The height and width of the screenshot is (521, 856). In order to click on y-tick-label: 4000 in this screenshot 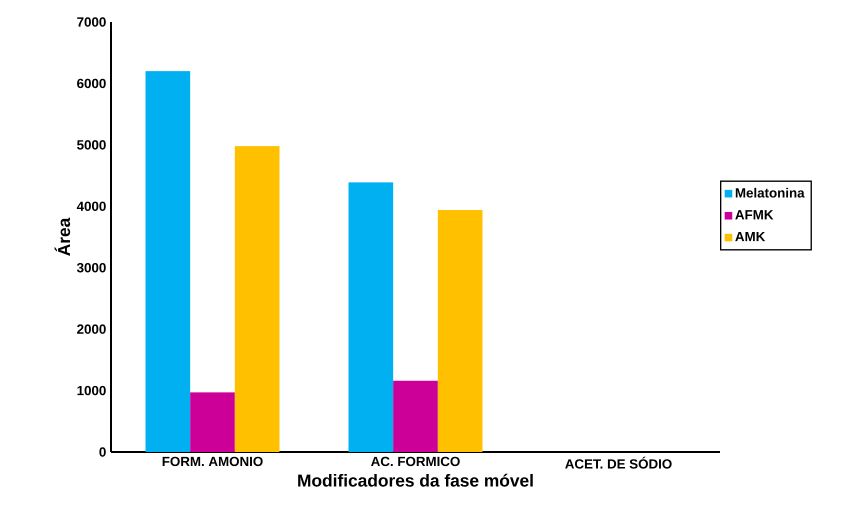, I will do `click(91, 206)`.